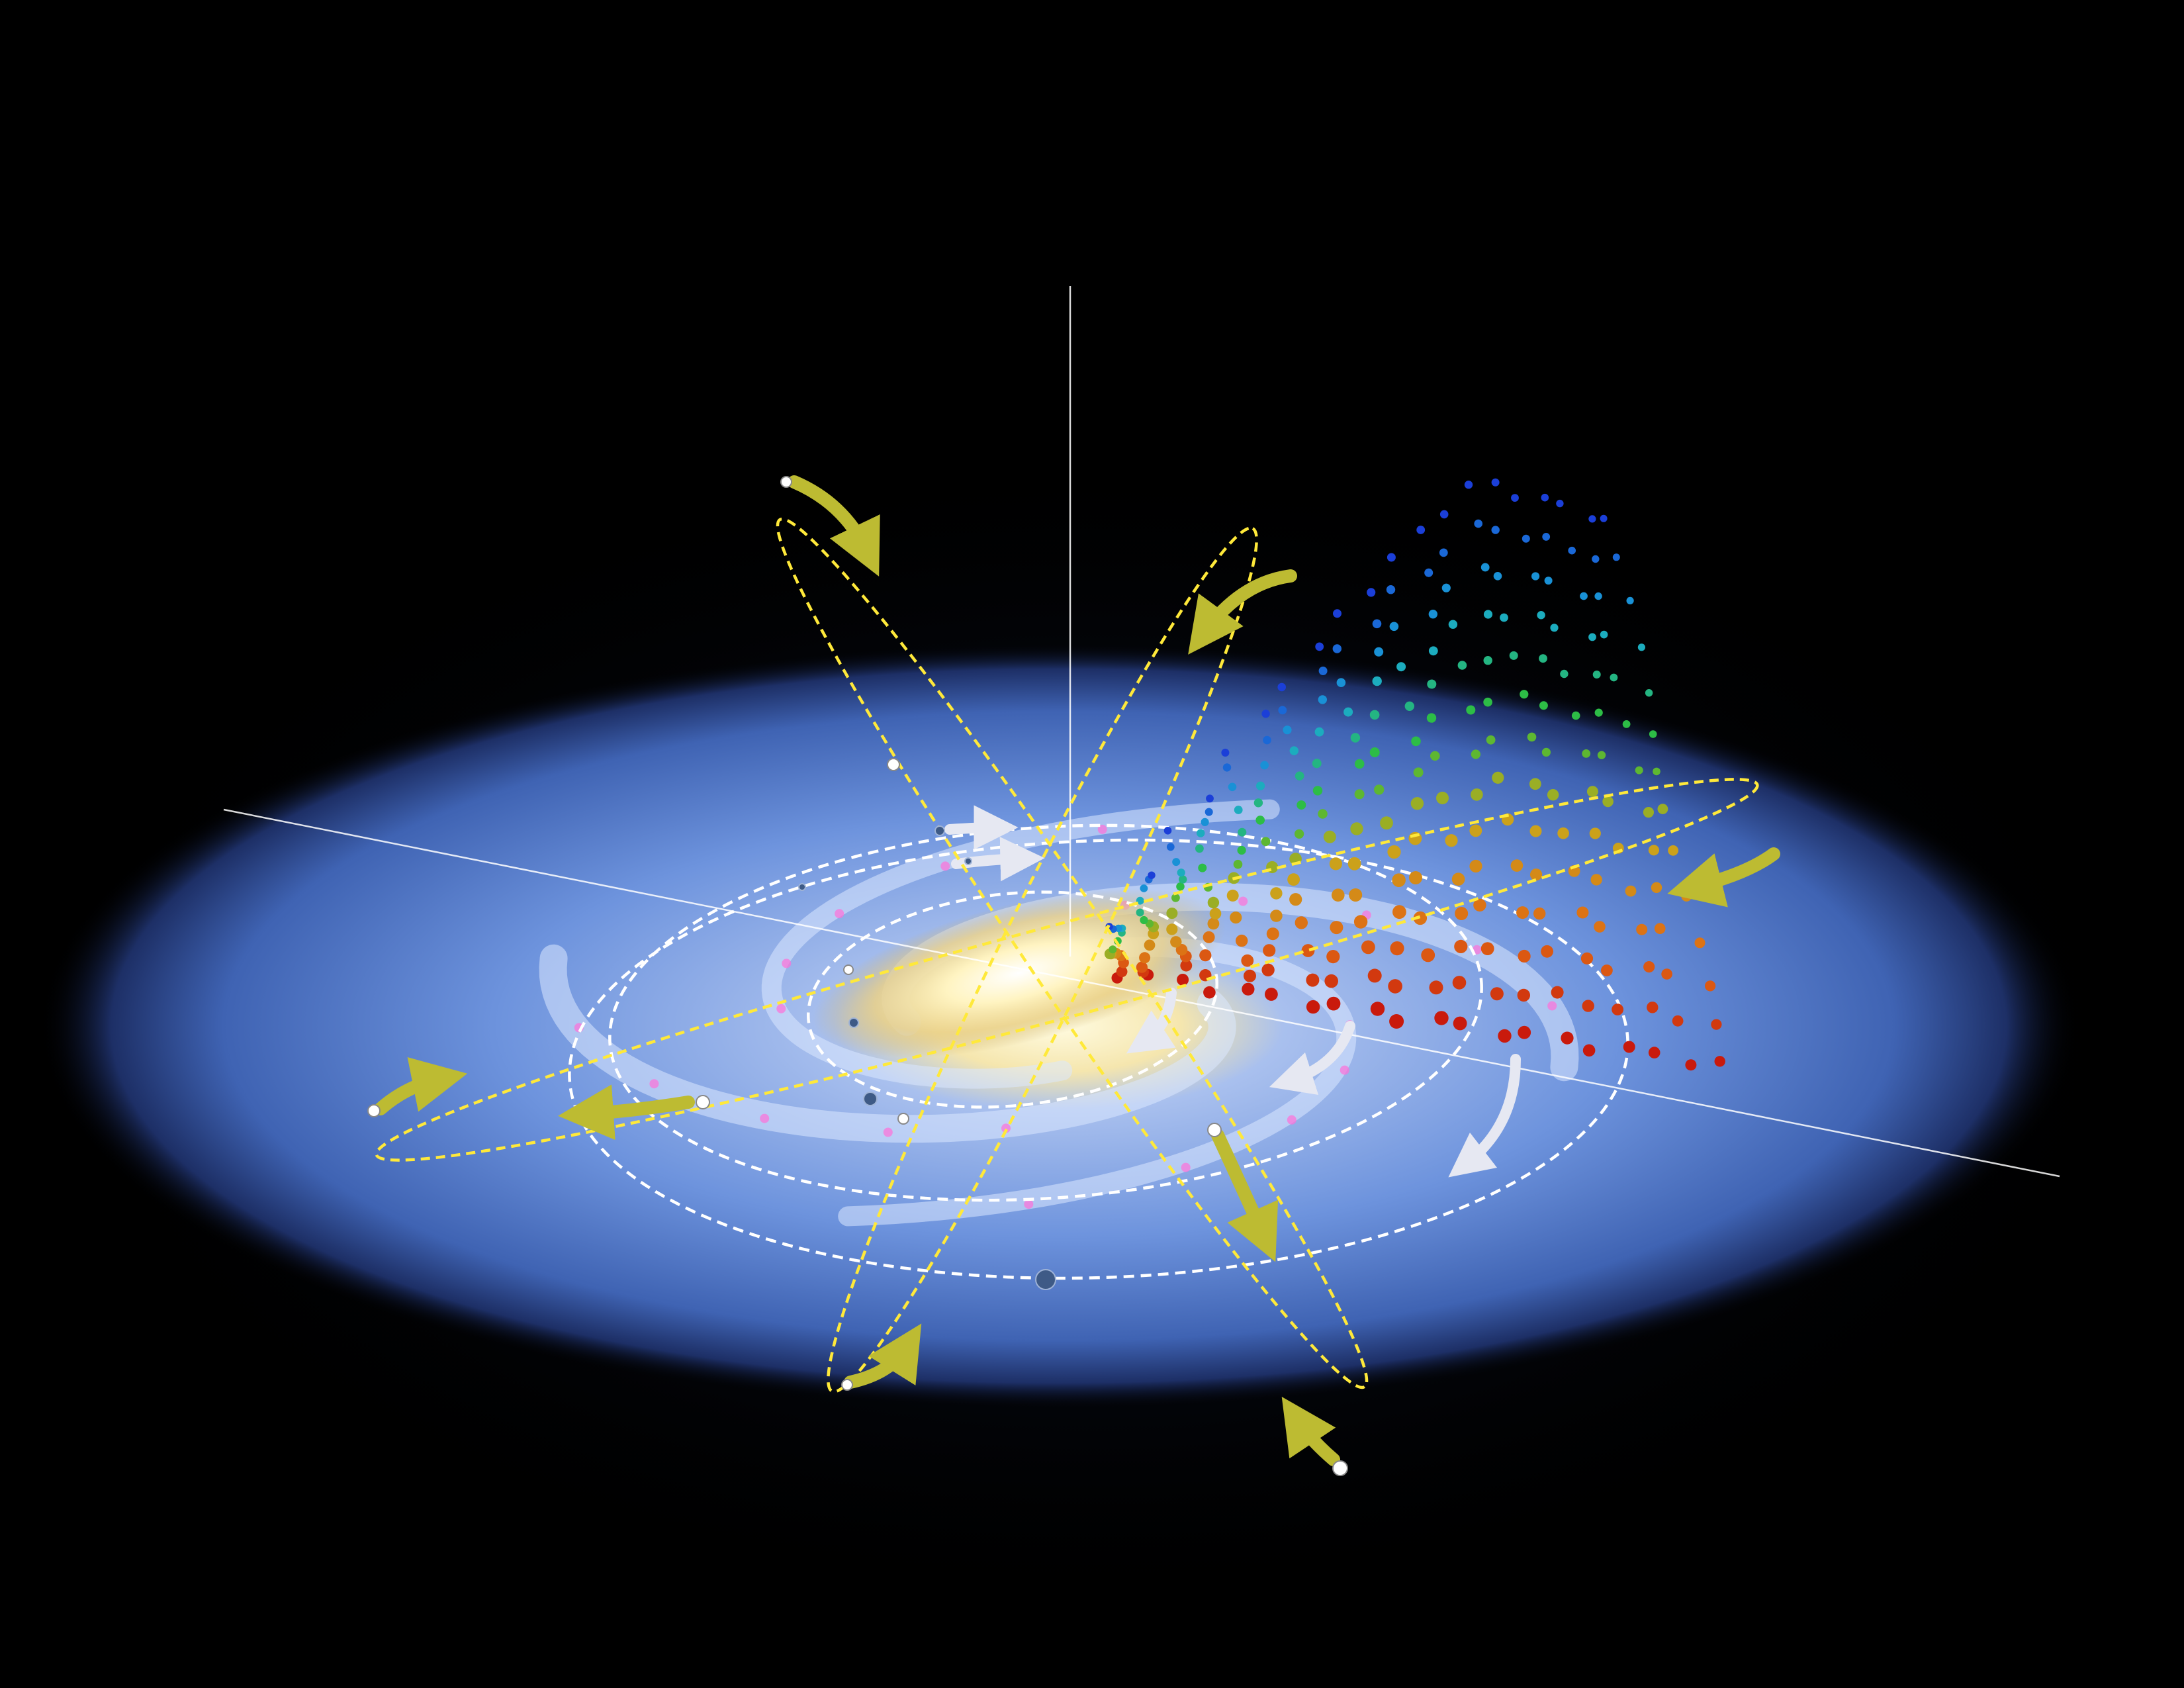 This screenshot has height=1688, width=2184. I want to click on disk-orbit-middle, so click(1045, 1012).